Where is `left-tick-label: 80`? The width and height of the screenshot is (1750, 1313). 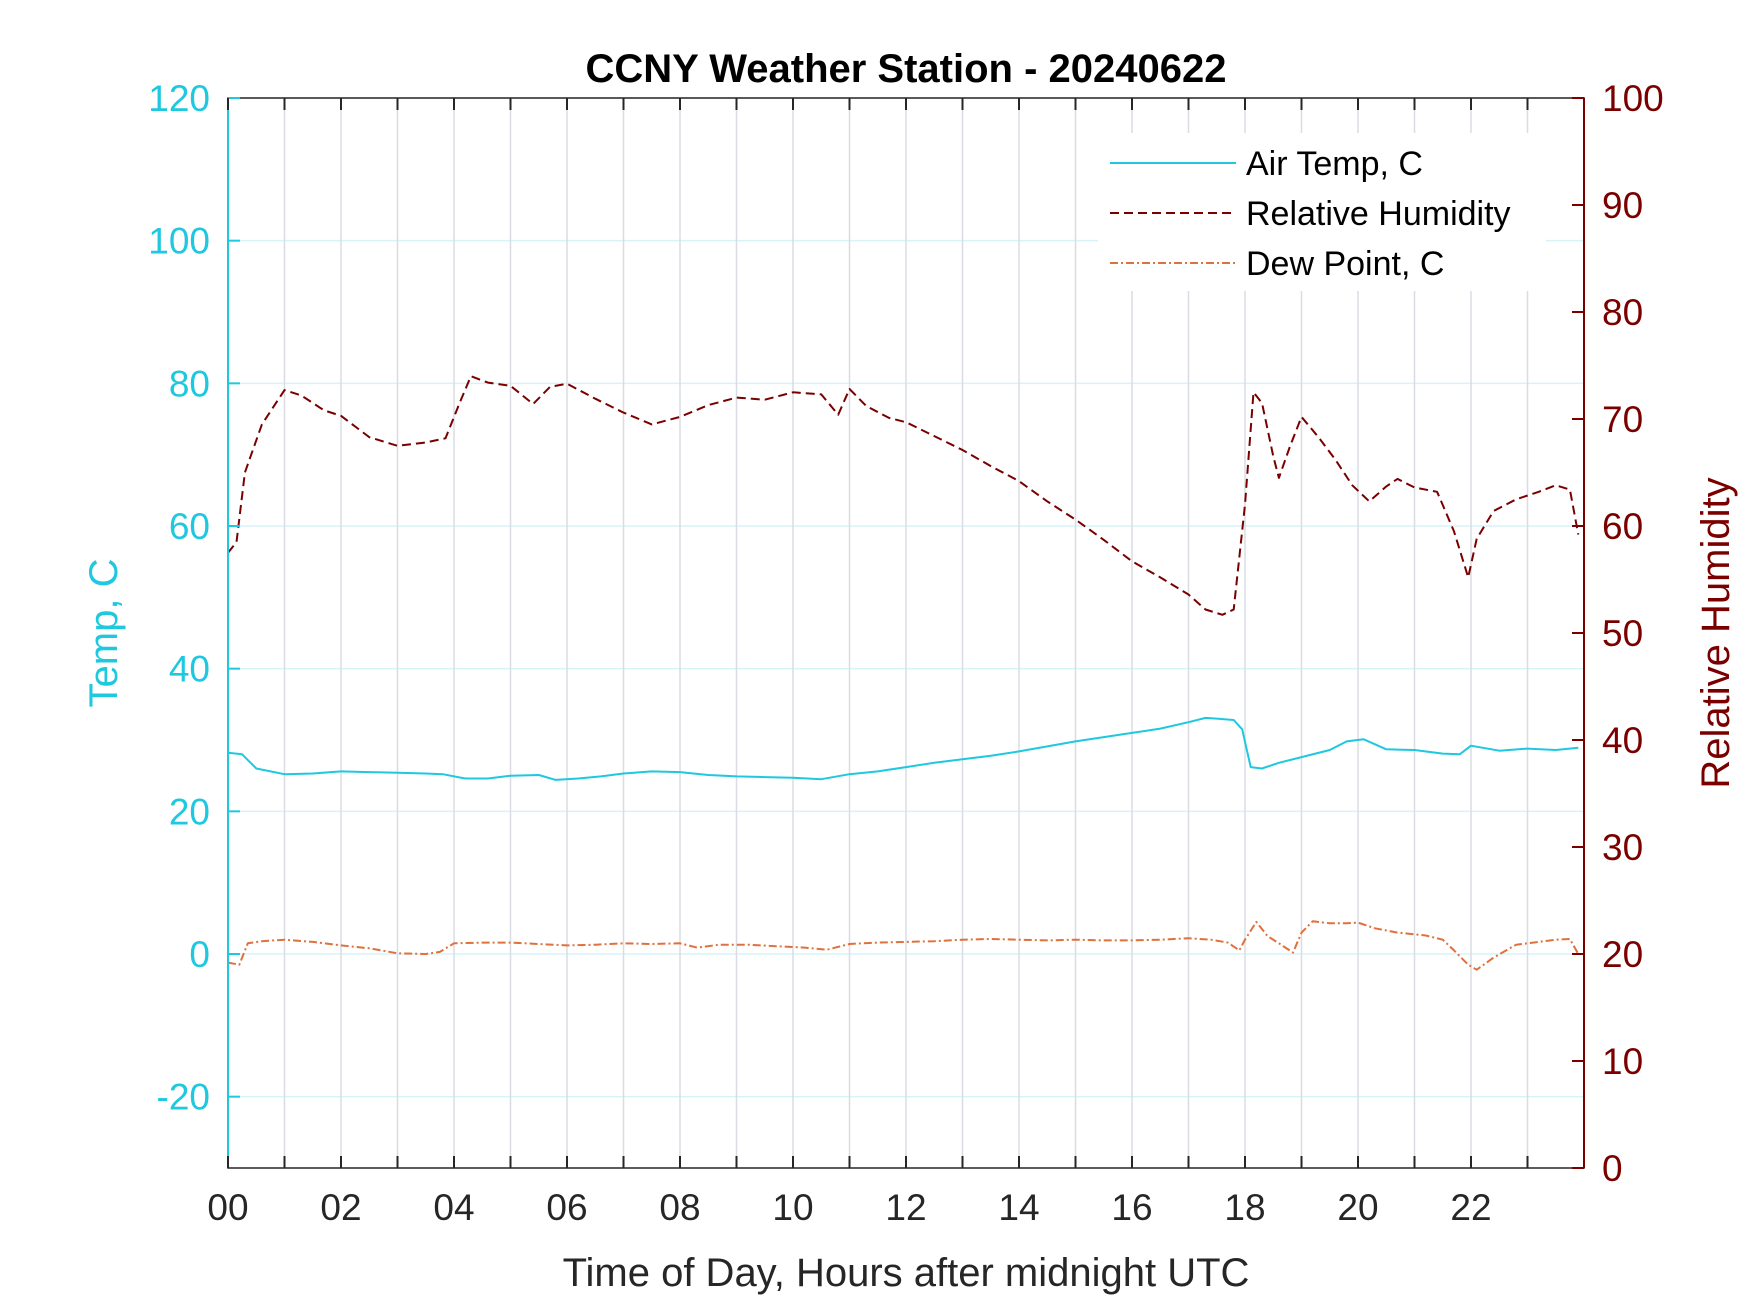
left-tick-label: 80 is located at coordinates (189, 383).